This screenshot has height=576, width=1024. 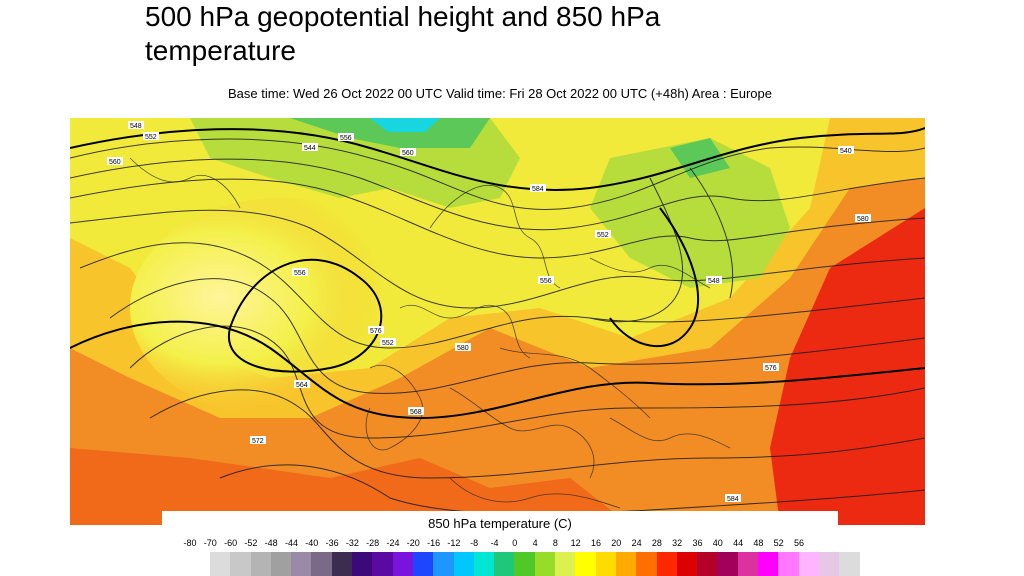 I want to click on legend-tick: -60, so click(x=231, y=543).